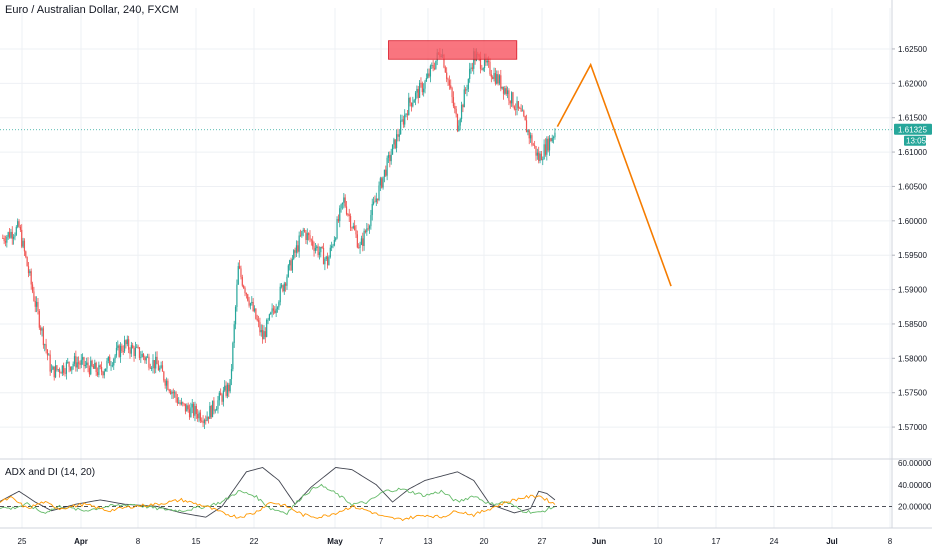 The height and width of the screenshot is (550, 932). Describe the element at coordinates (196, 541) in the screenshot. I see `x-tick-label: 15` at that location.